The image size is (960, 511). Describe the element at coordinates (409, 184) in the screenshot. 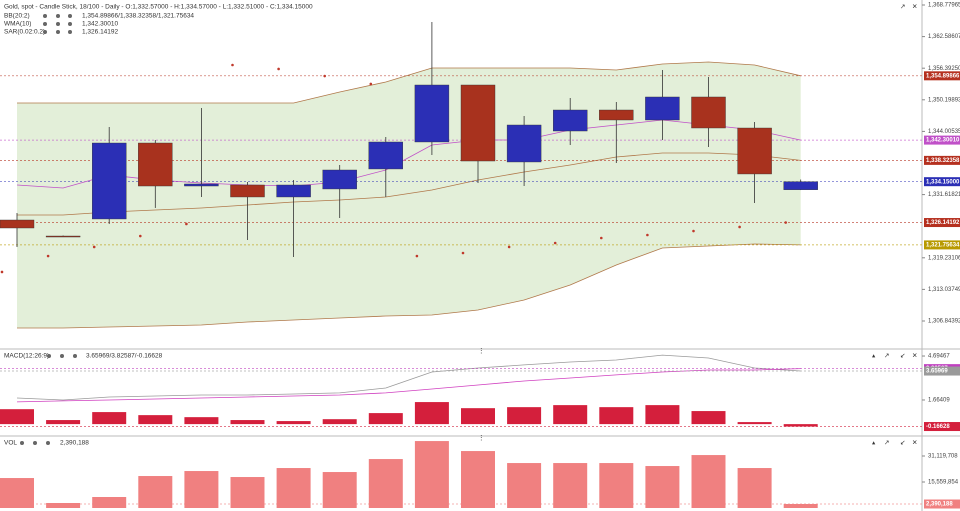

I see `bollinger-middle` at that location.